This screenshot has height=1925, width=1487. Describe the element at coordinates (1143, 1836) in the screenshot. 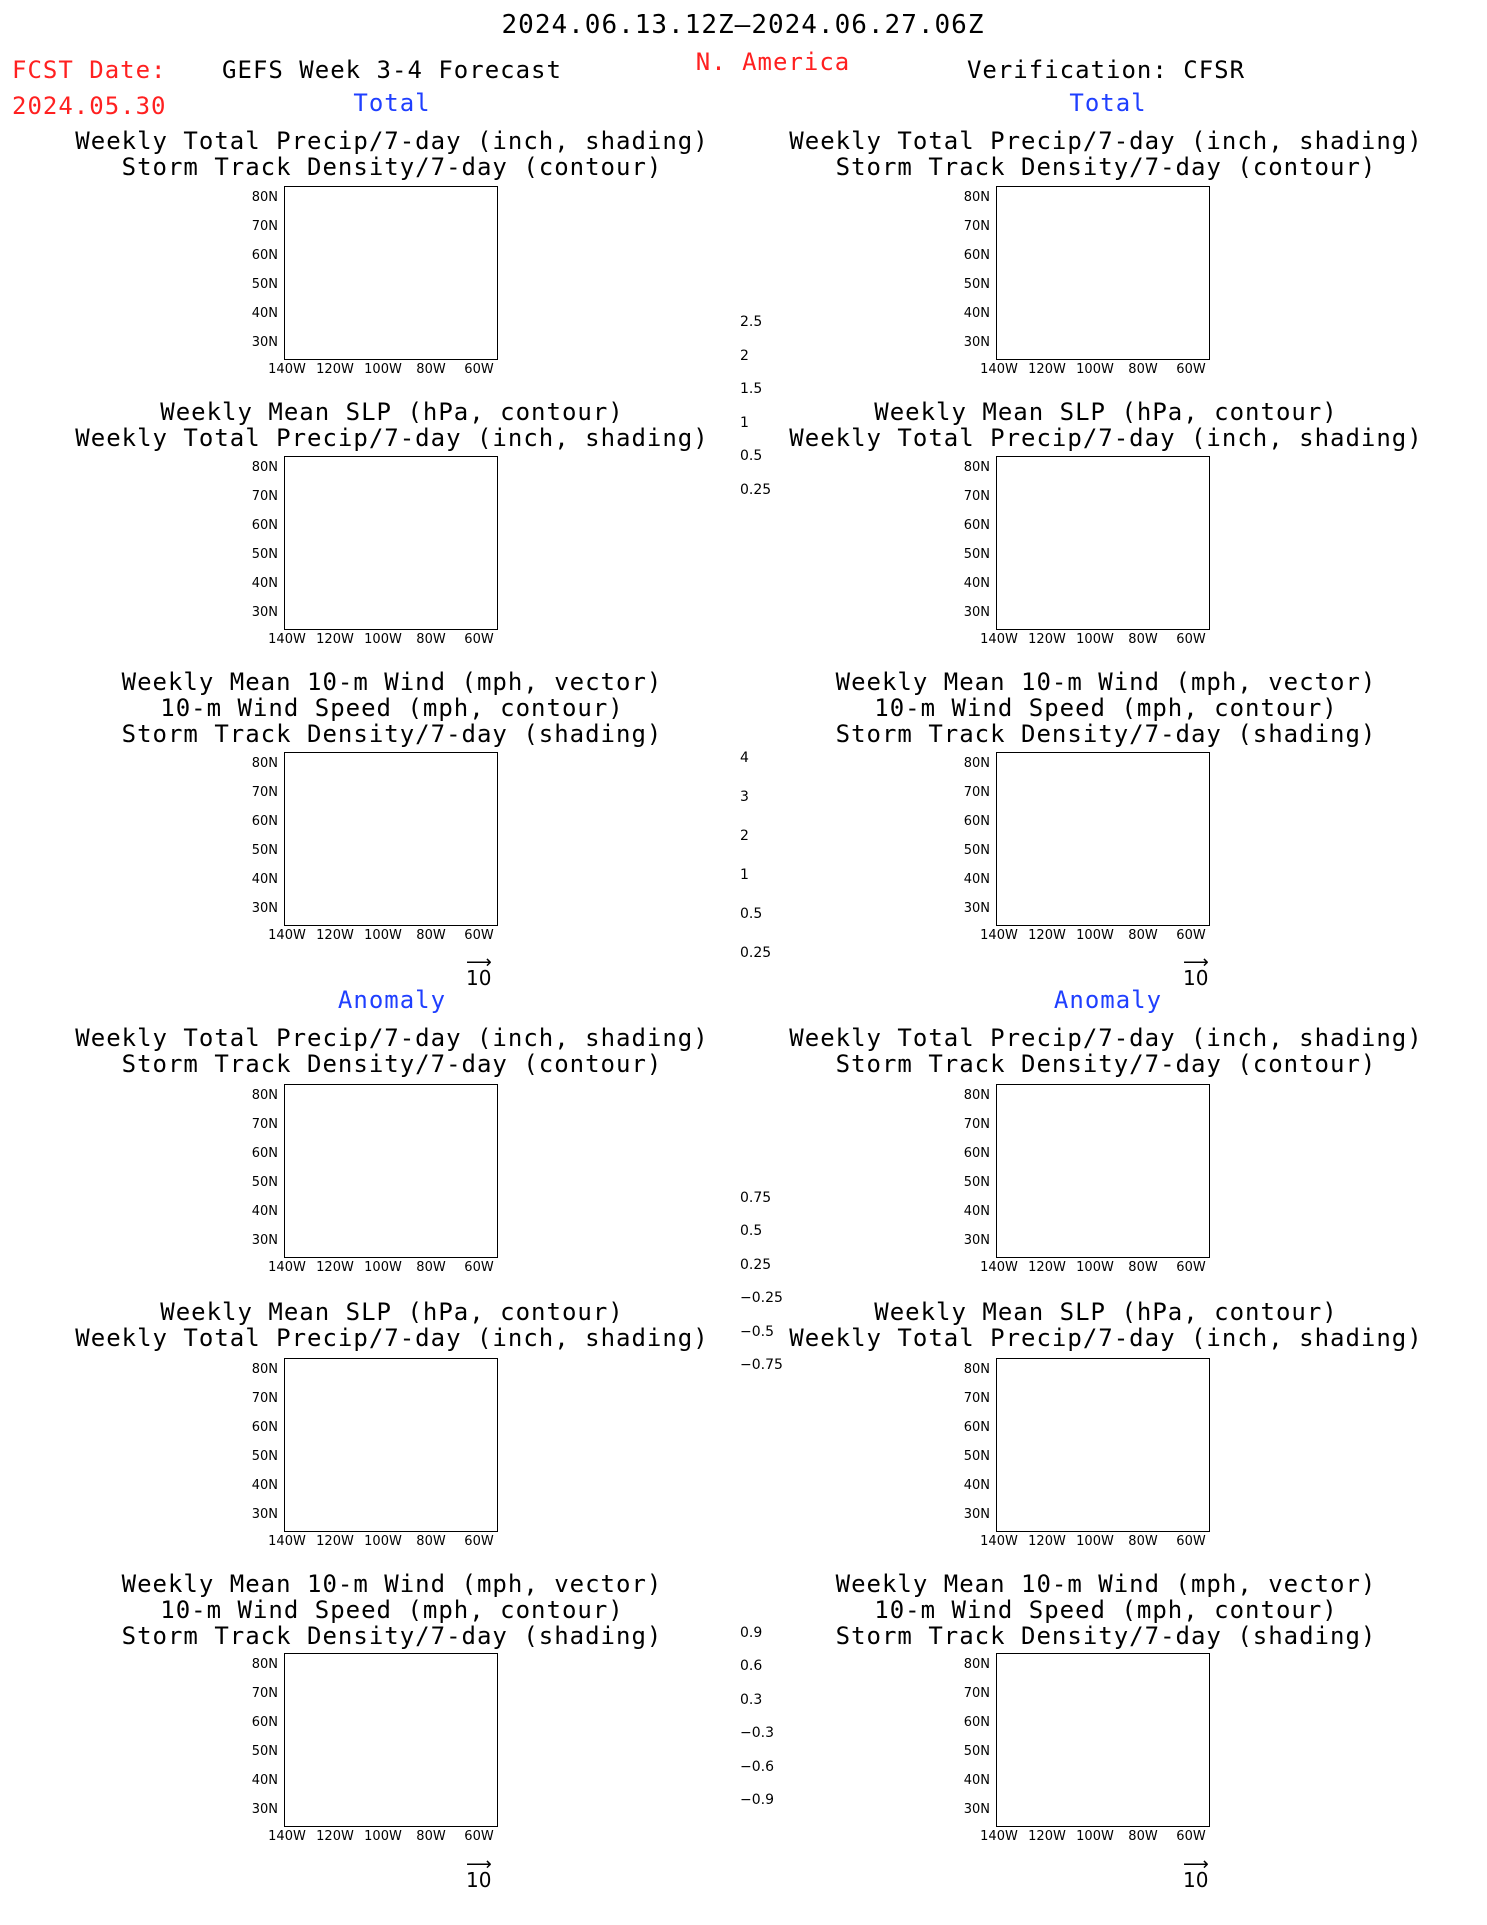

I see `map-anom-wind-verif-lon-label: 80W` at that location.